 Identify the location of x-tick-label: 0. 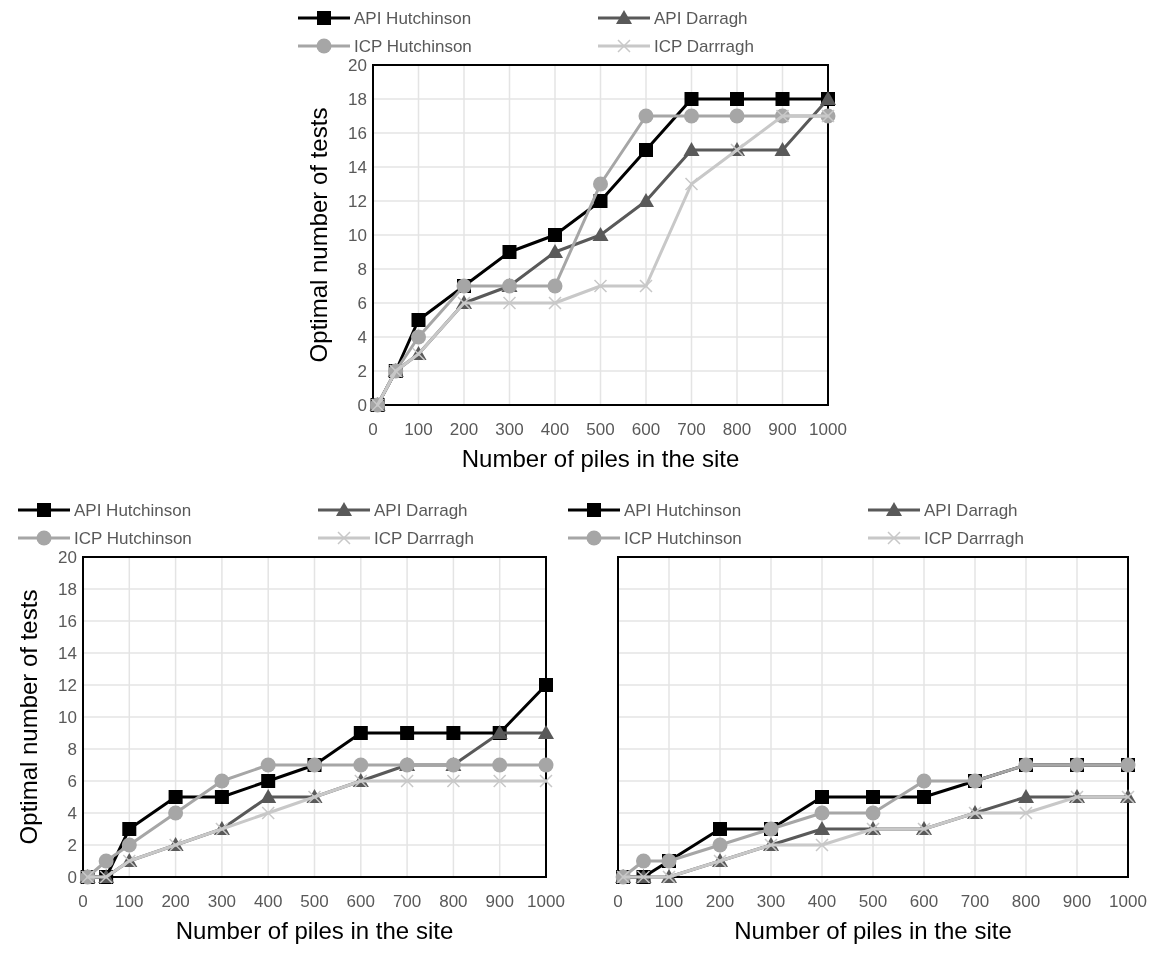
(618, 901).